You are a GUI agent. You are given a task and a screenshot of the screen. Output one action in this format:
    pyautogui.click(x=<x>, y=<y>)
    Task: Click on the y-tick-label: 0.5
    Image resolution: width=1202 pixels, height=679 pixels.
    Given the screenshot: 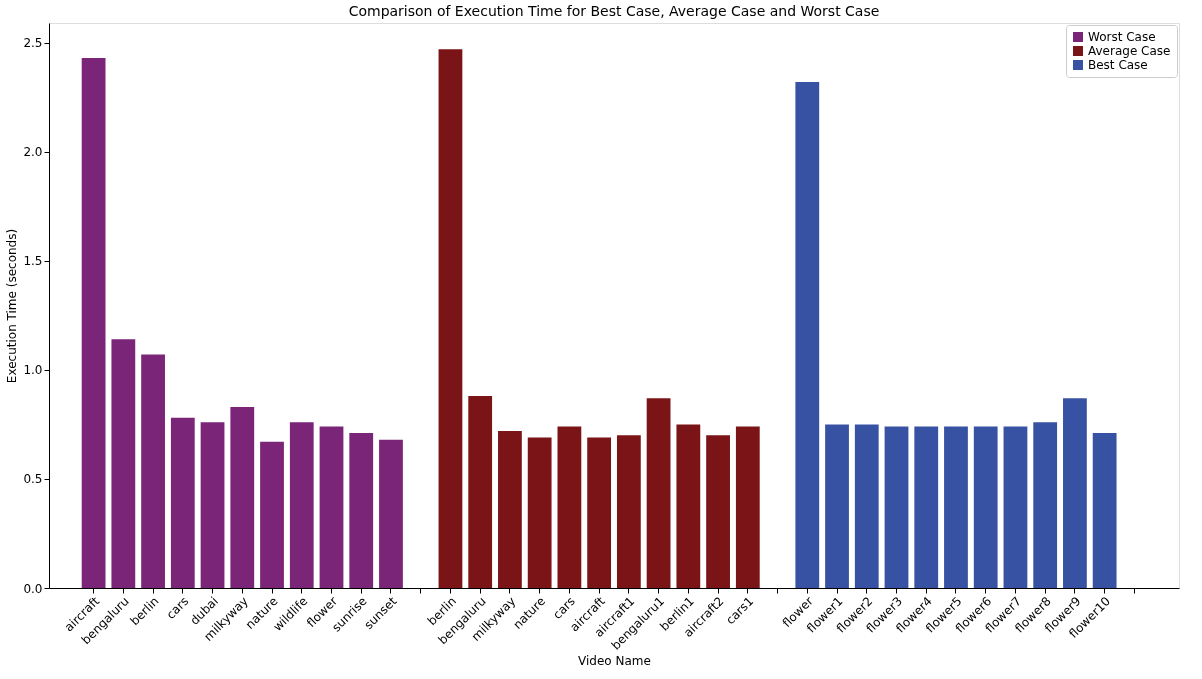 What is the action you would take?
    pyautogui.click(x=33, y=479)
    